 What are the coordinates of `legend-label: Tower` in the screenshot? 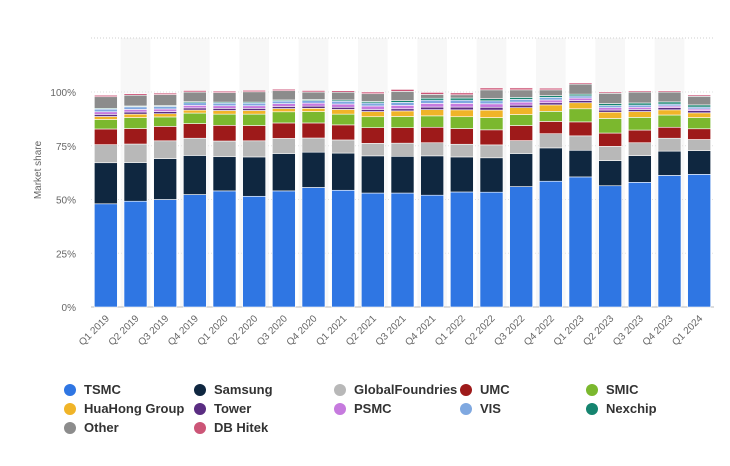 It's located at (233, 408).